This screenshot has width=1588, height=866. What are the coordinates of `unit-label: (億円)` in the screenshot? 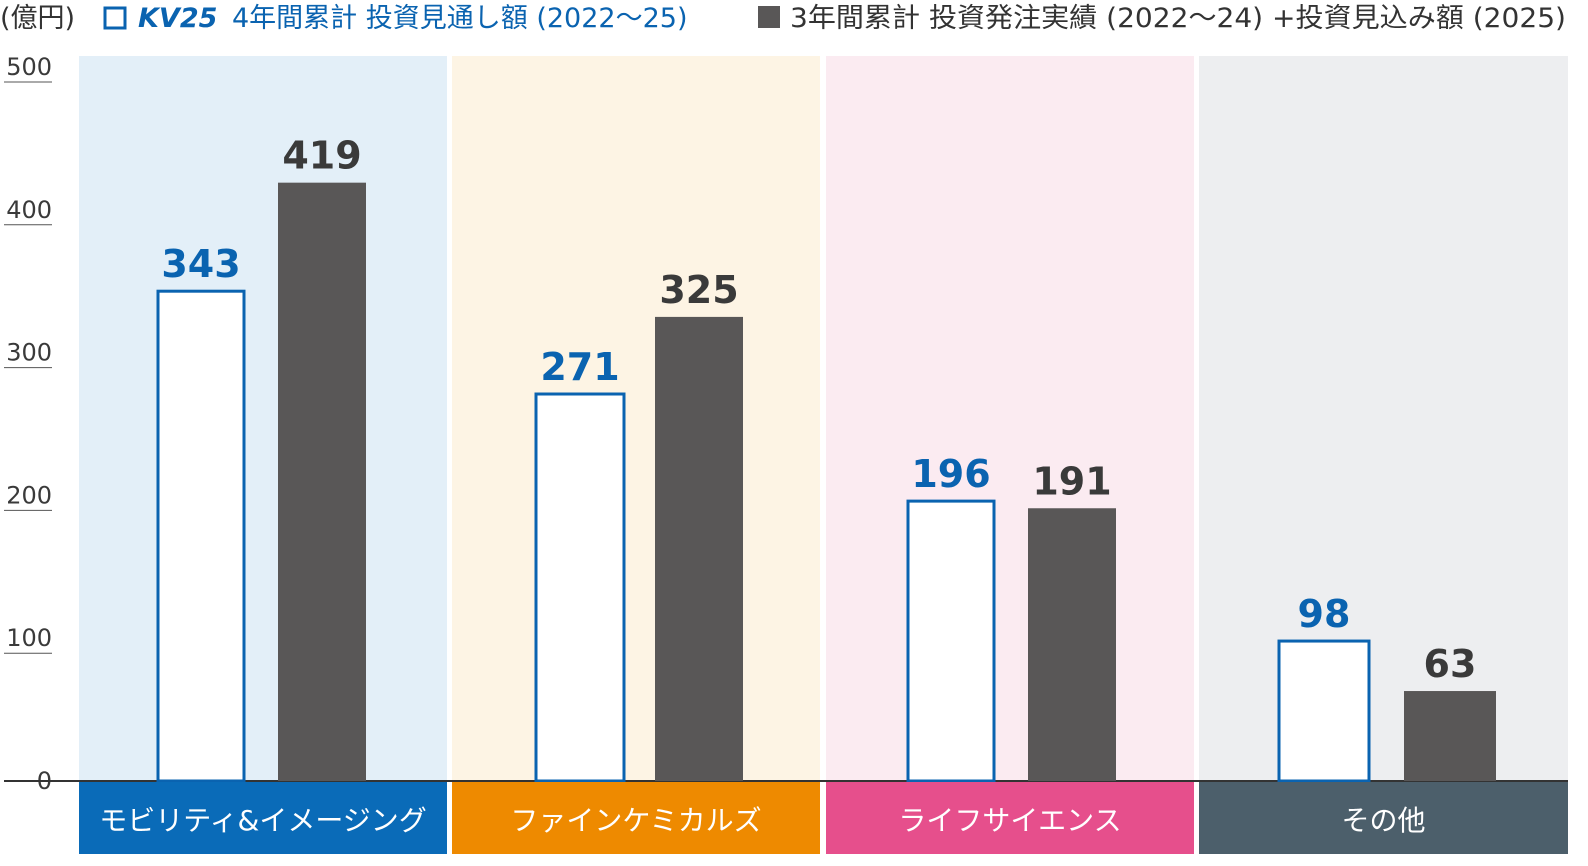 It's located at (37, 18).